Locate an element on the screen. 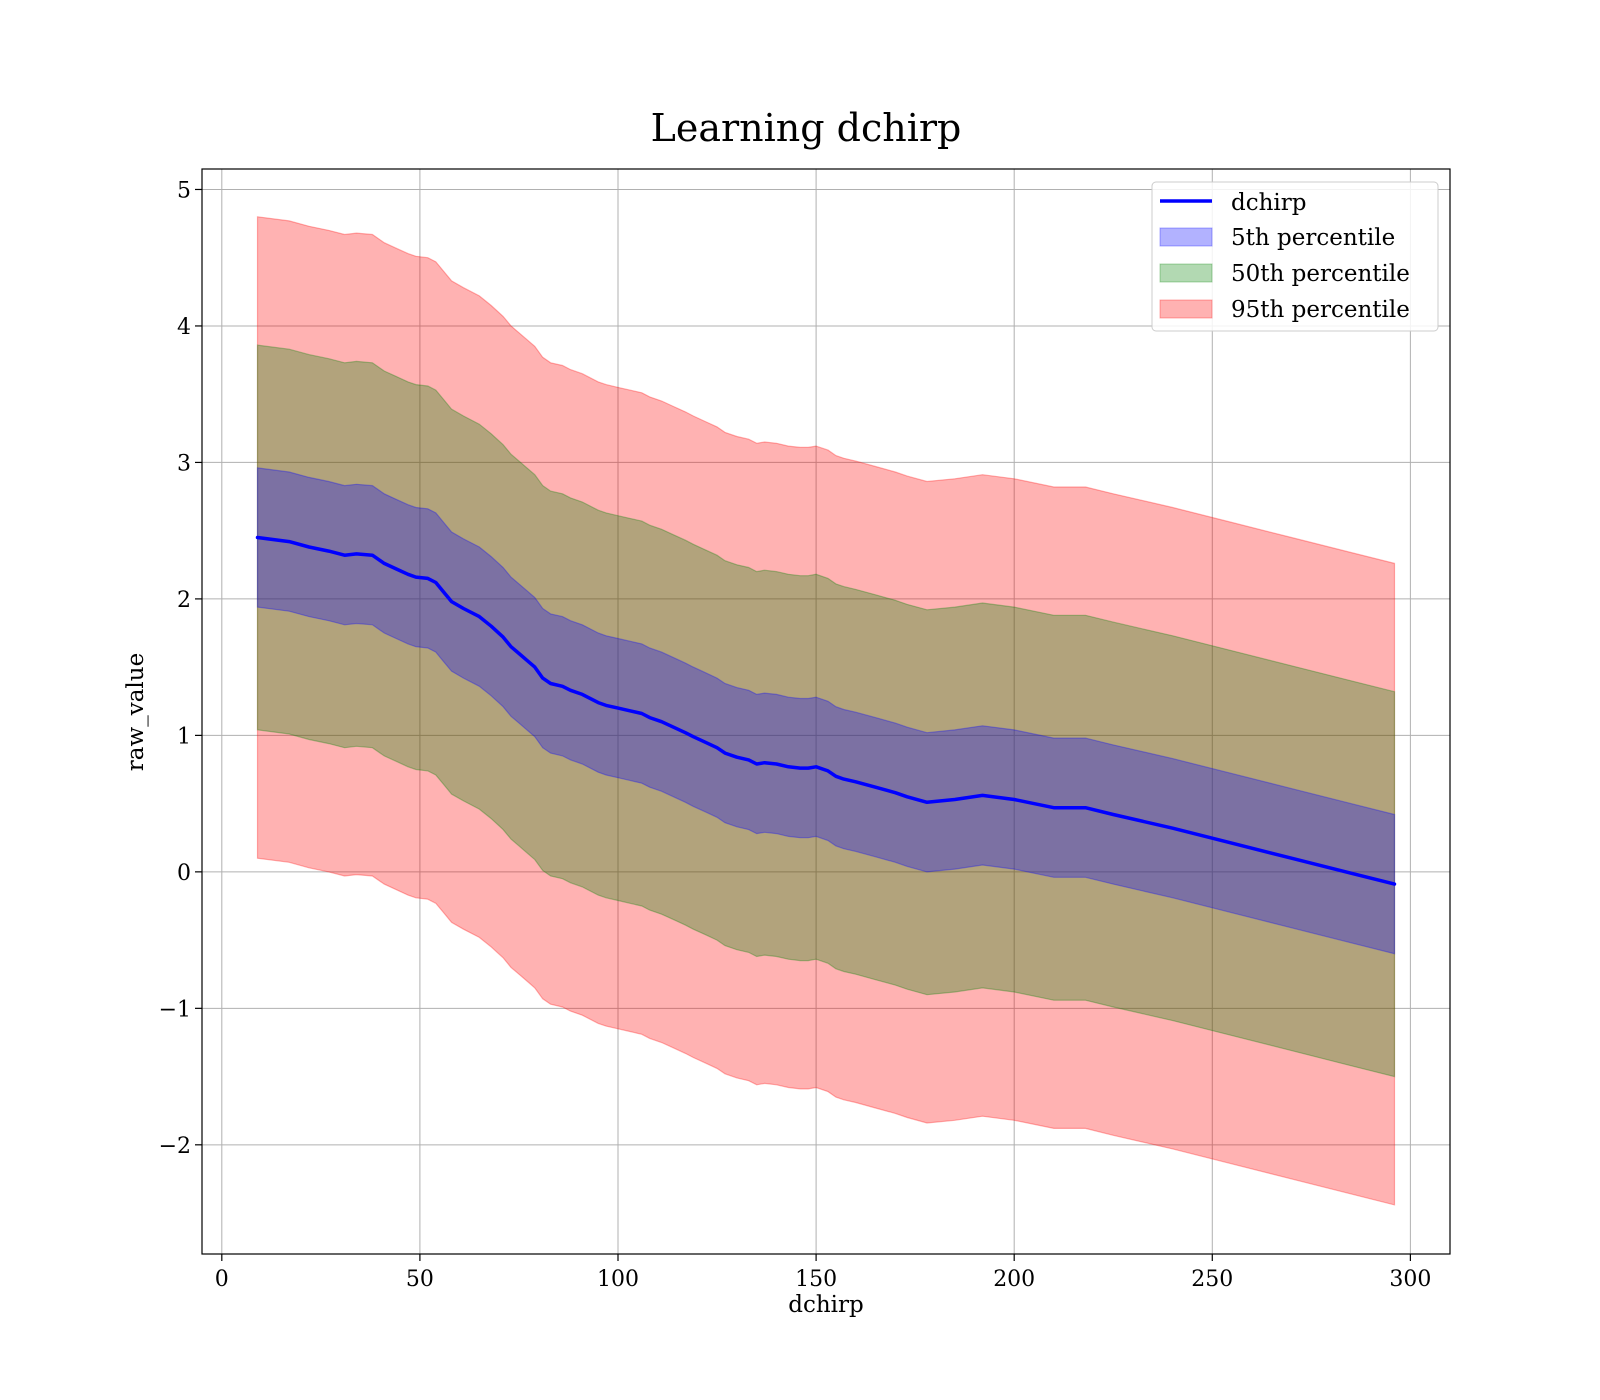 Image resolution: width=1600 pixels, height=1400 pixels. x-axis-label: dchirp is located at coordinates (826, 1305).